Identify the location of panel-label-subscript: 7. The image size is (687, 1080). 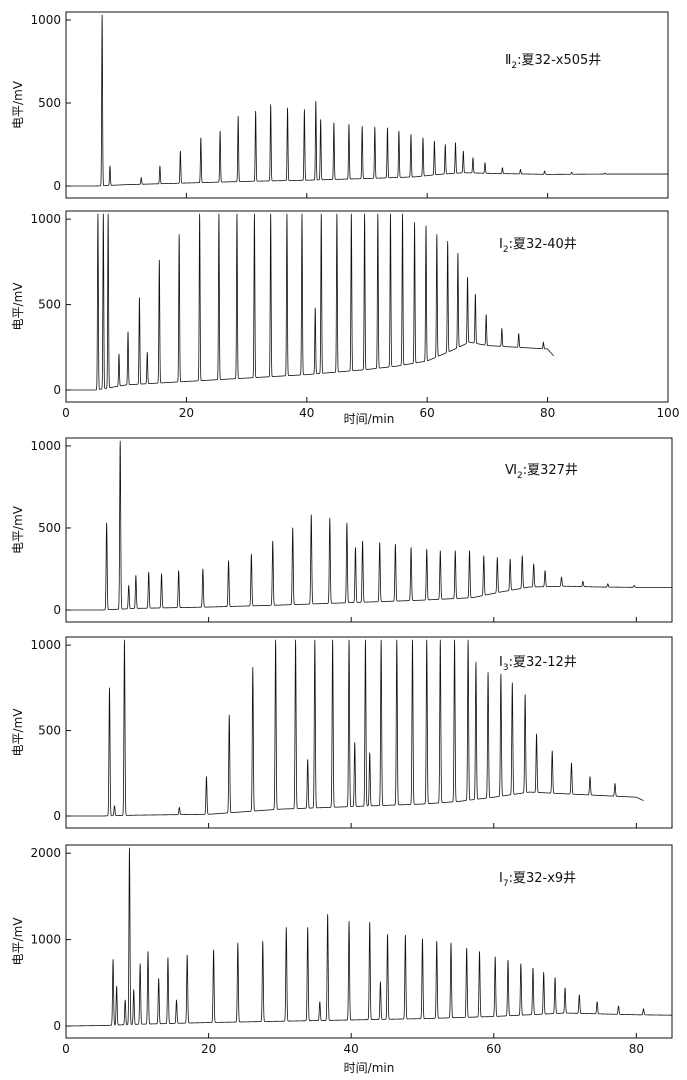
(506, 884).